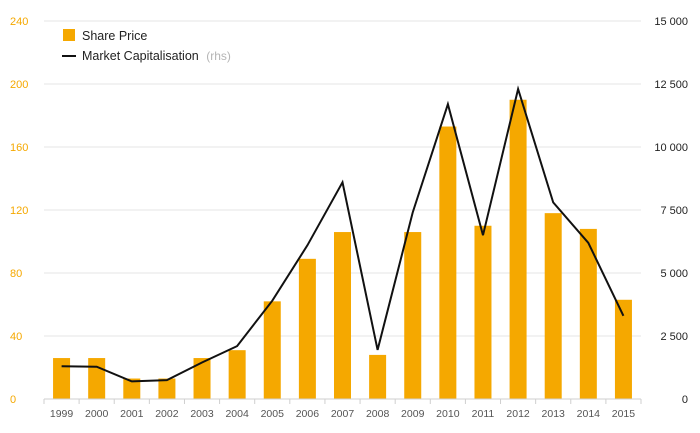 This screenshot has height=433, width=700. I want to click on legend-swatch-share-price, so click(69, 35).